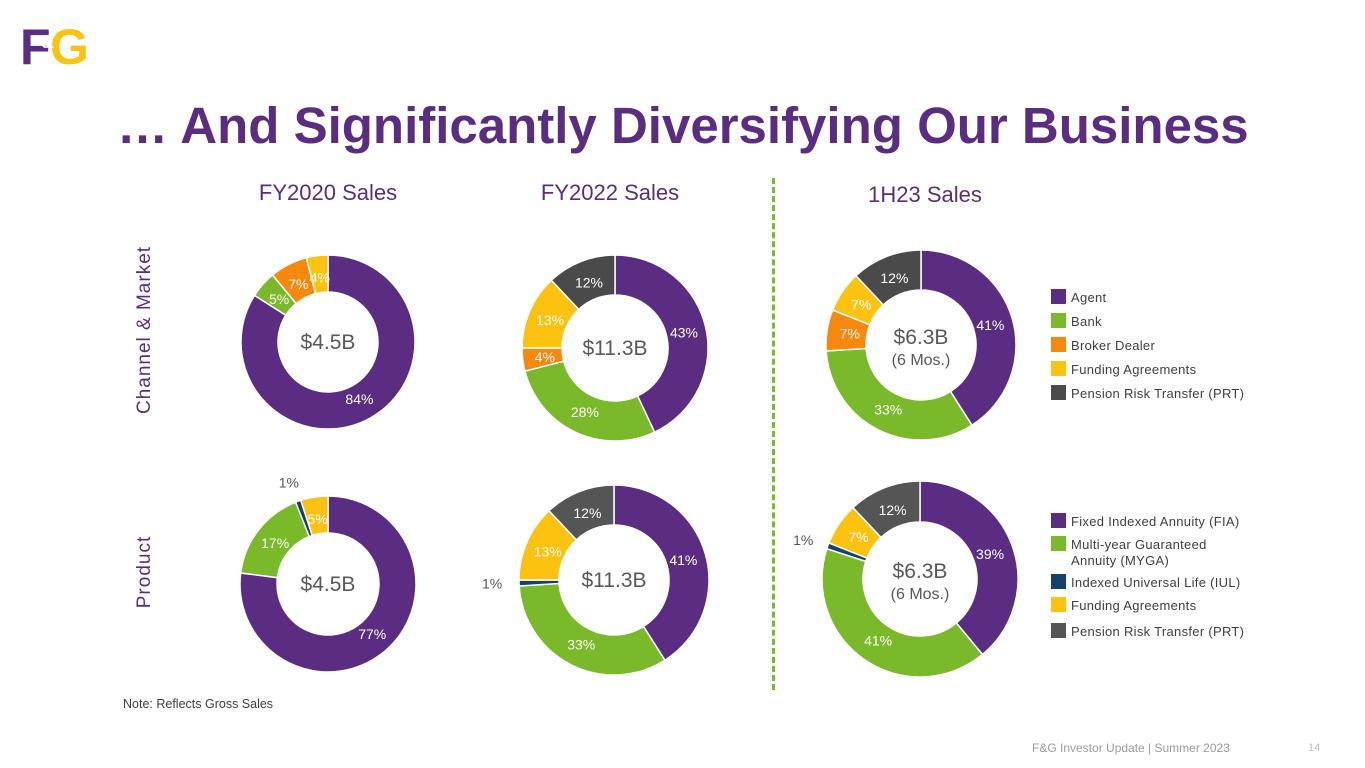 The width and height of the screenshot is (1365, 768). I want to click on legend-label-line: Multi-year Guaranteed, so click(1139, 544).